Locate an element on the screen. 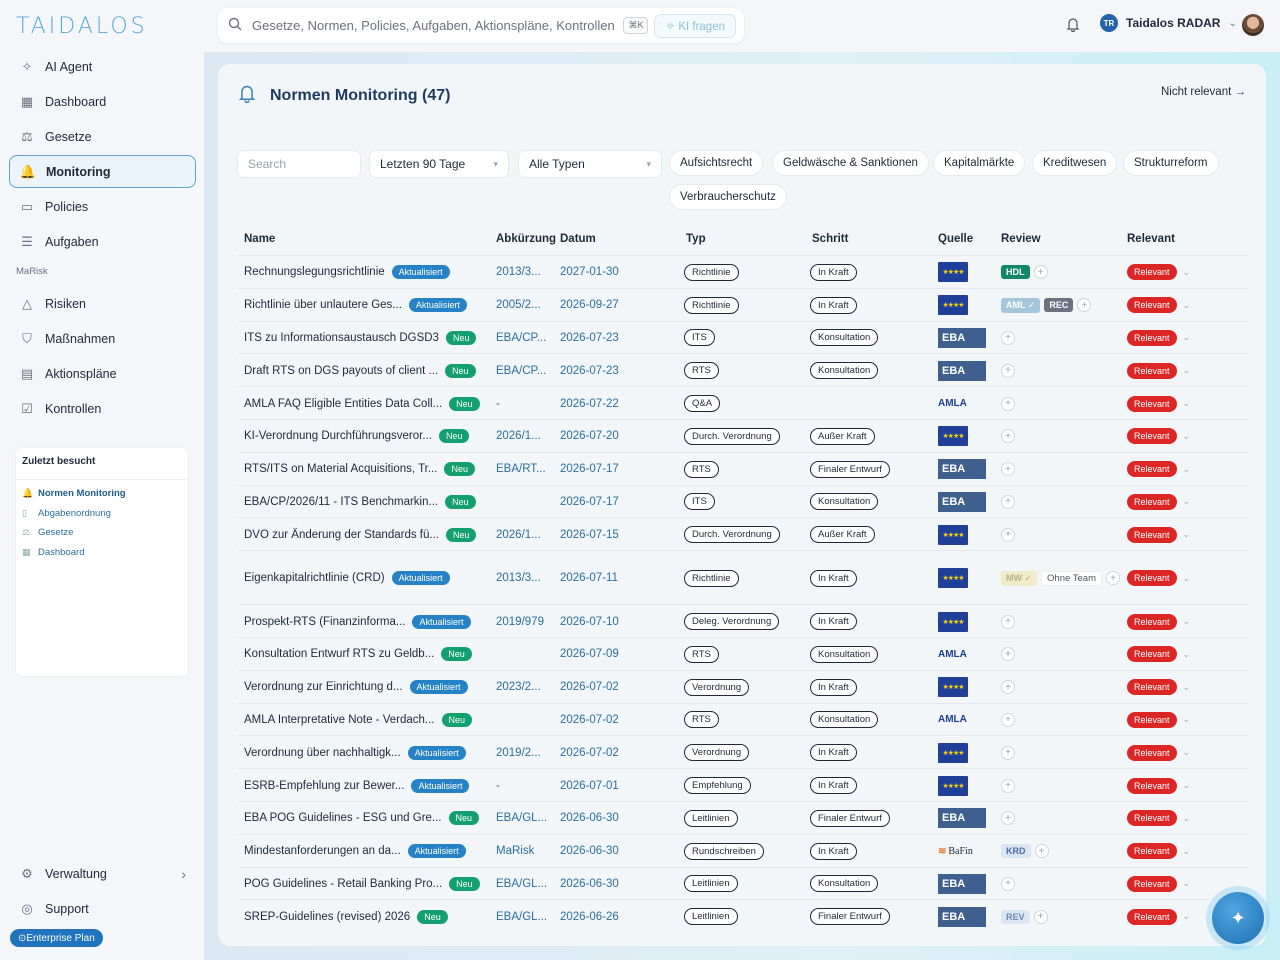 This screenshot has height=960, width=1280. period-select: Letzten 90 Tage ▾ is located at coordinates (439, 164).